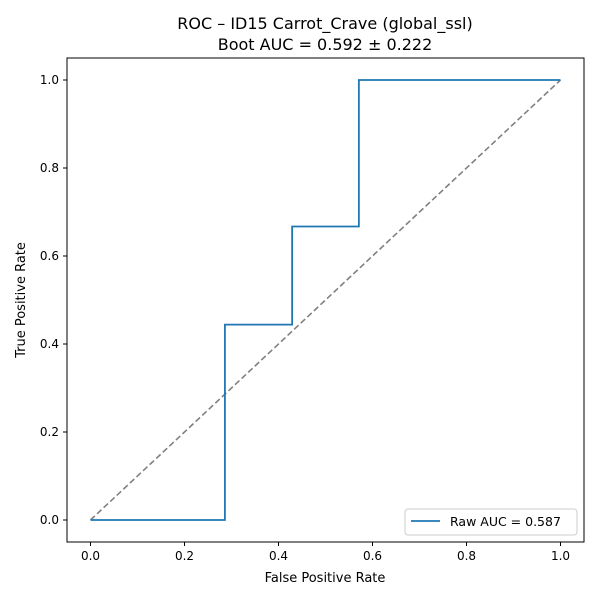 Image resolution: width=600 pixels, height=600 pixels. Describe the element at coordinates (49, 344) in the screenshot. I see `y-tick-label: 0.4` at that location.